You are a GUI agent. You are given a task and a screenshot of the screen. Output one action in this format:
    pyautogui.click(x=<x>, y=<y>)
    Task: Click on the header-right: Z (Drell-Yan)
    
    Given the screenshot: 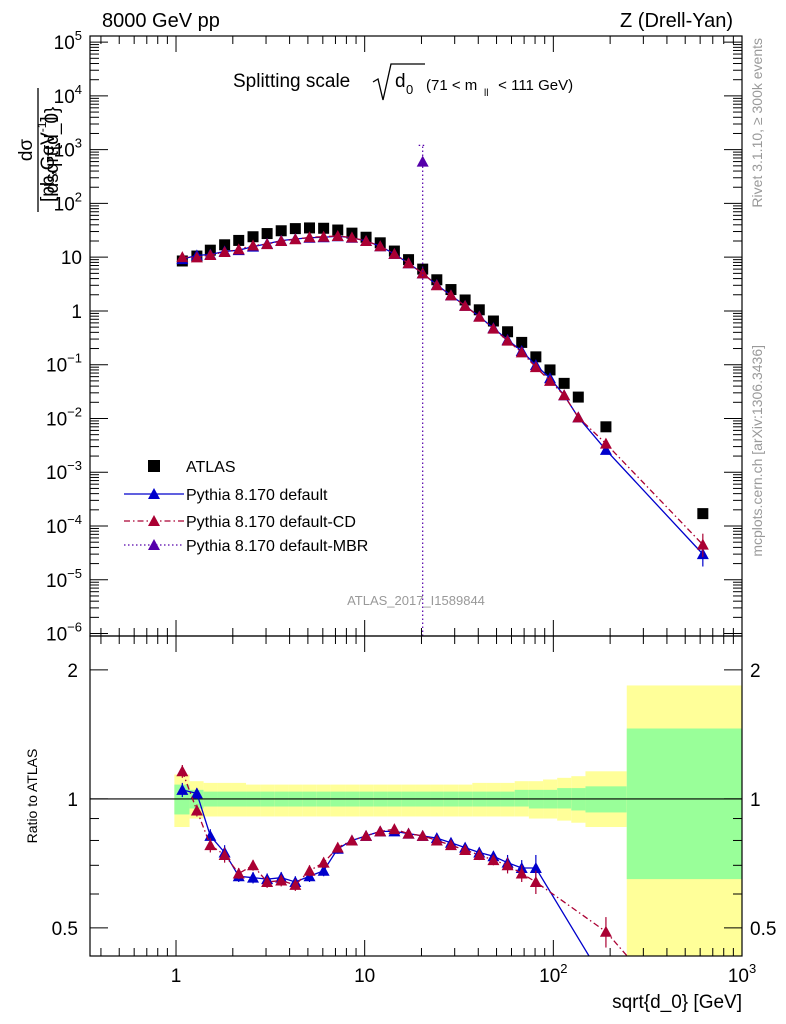 What is the action you would take?
    pyautogui.click(x=676, y=21)
    